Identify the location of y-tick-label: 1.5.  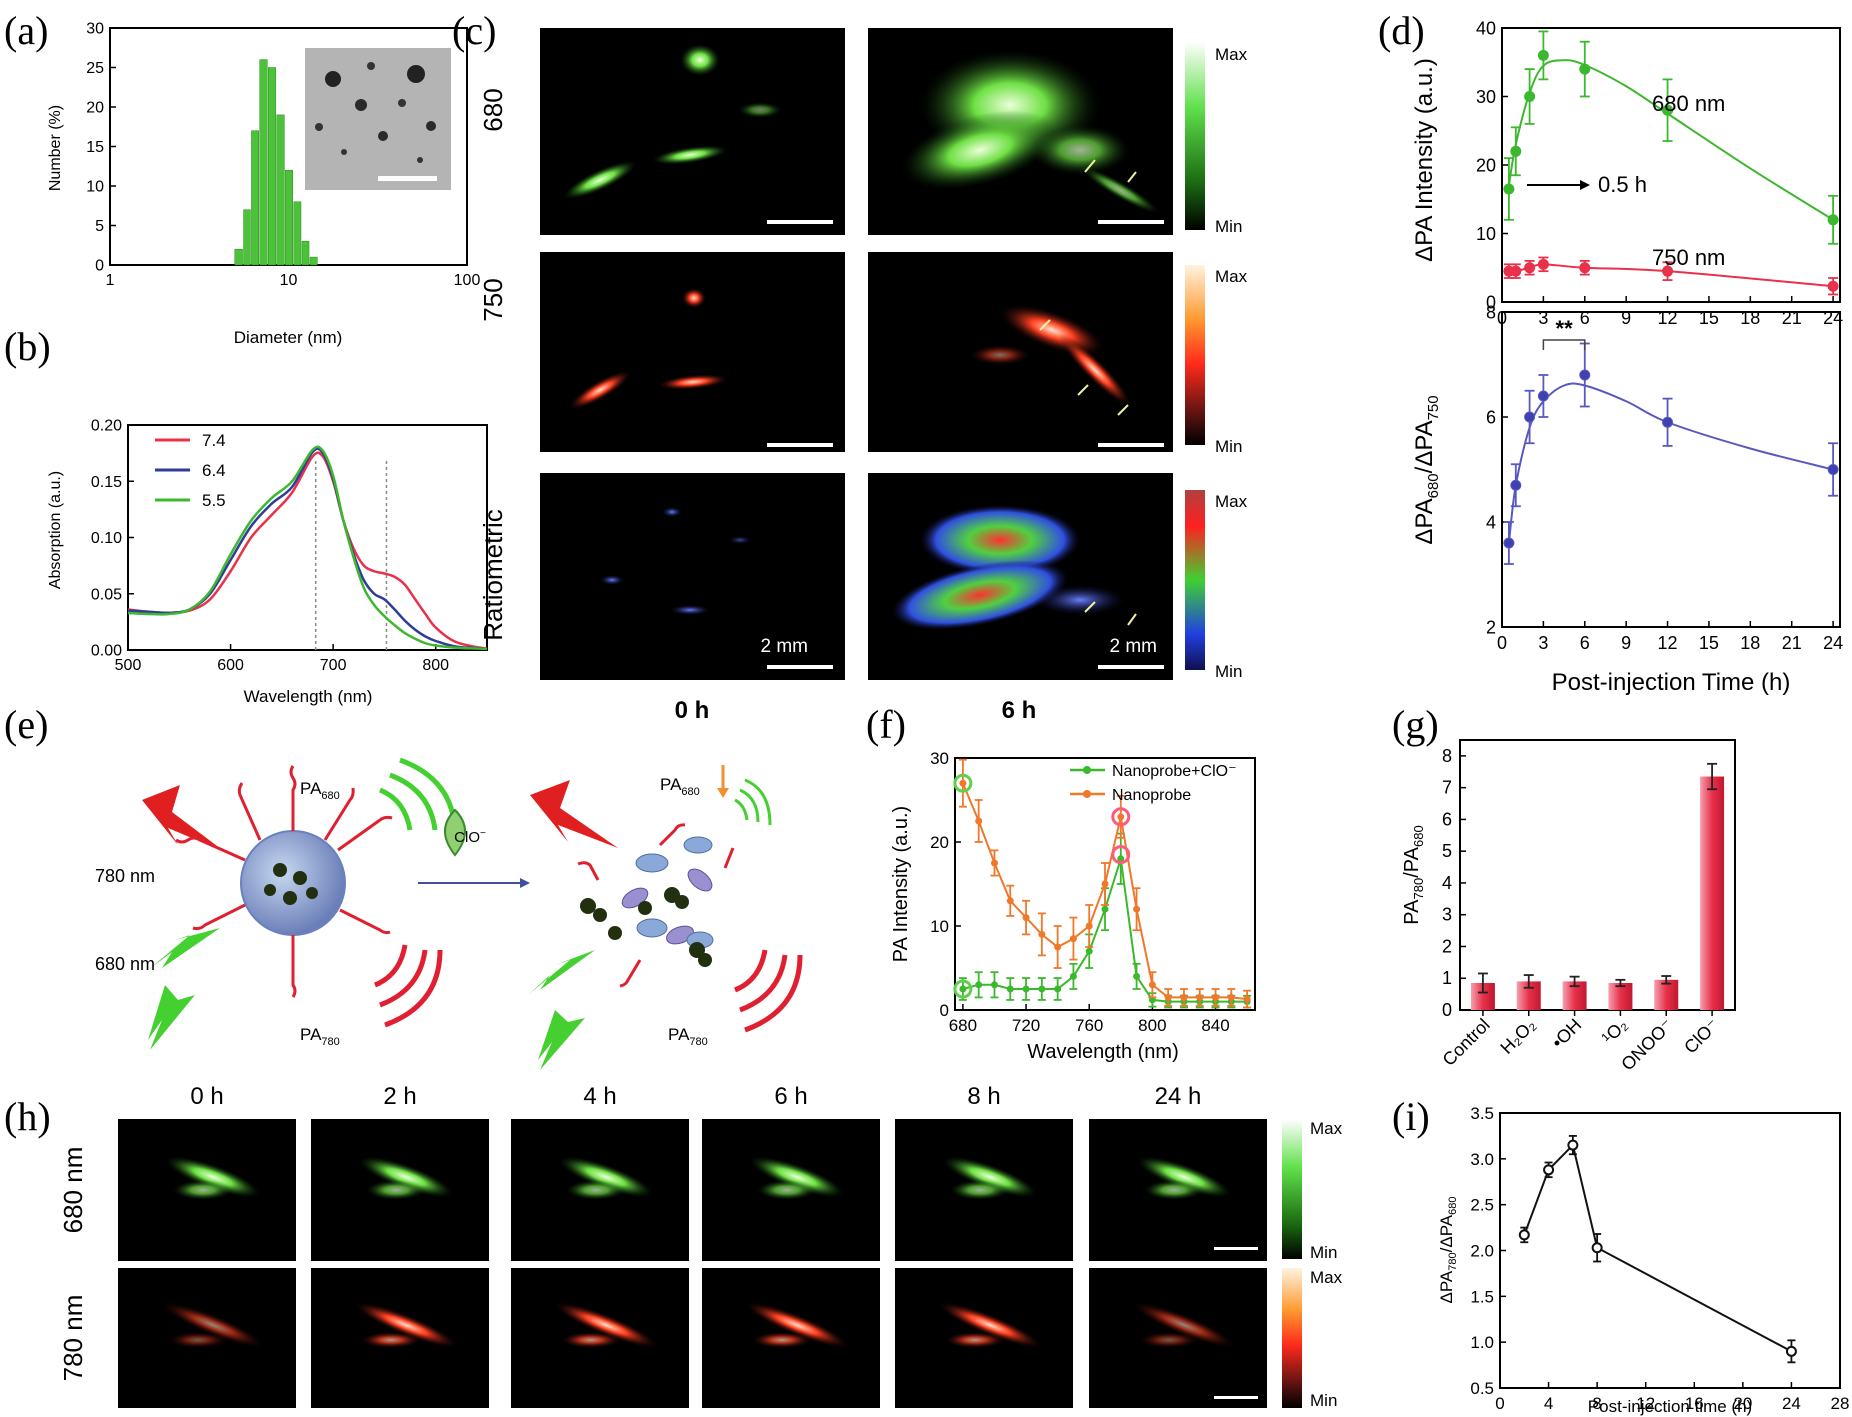
(1482, 1296).